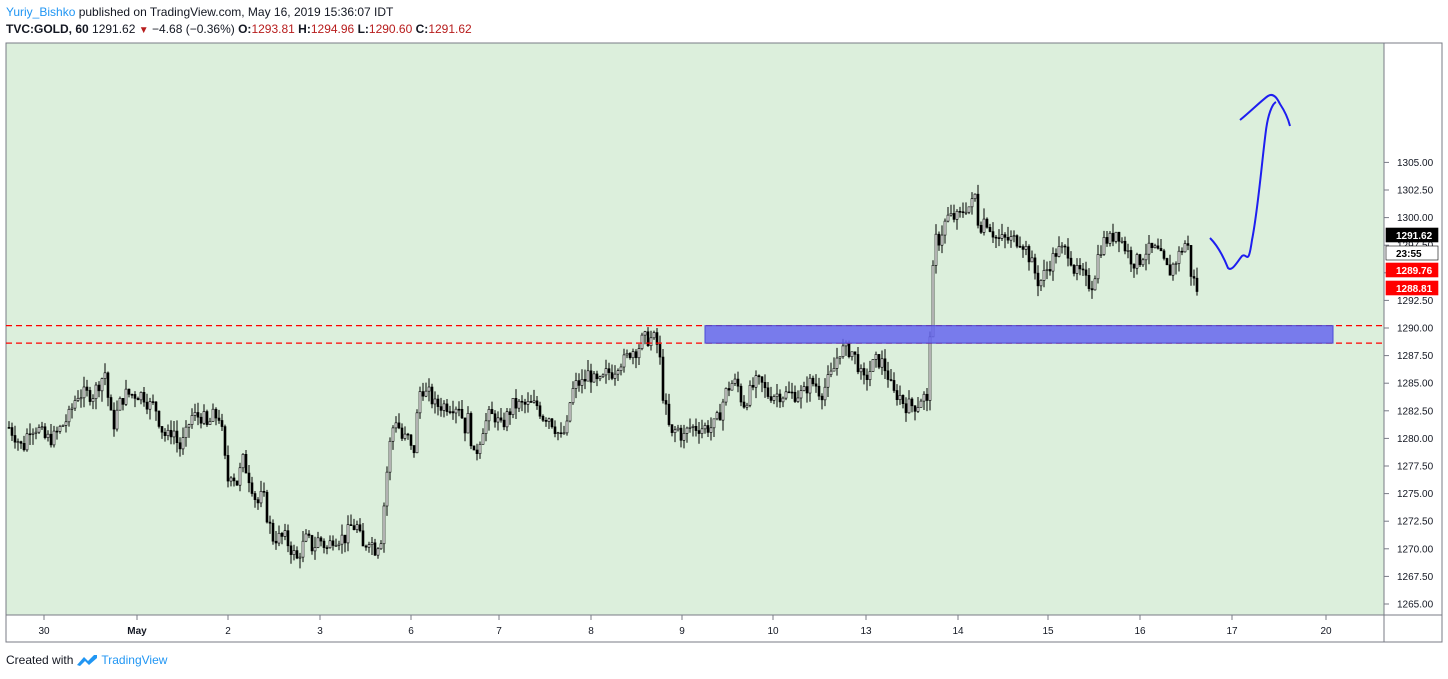 Image resolution: width=1448 pixels, height=679 pixels. Describe the element at coordinates (1415, 577) in the screenshot. I see `price-tick-label: 1267.50` at that location.